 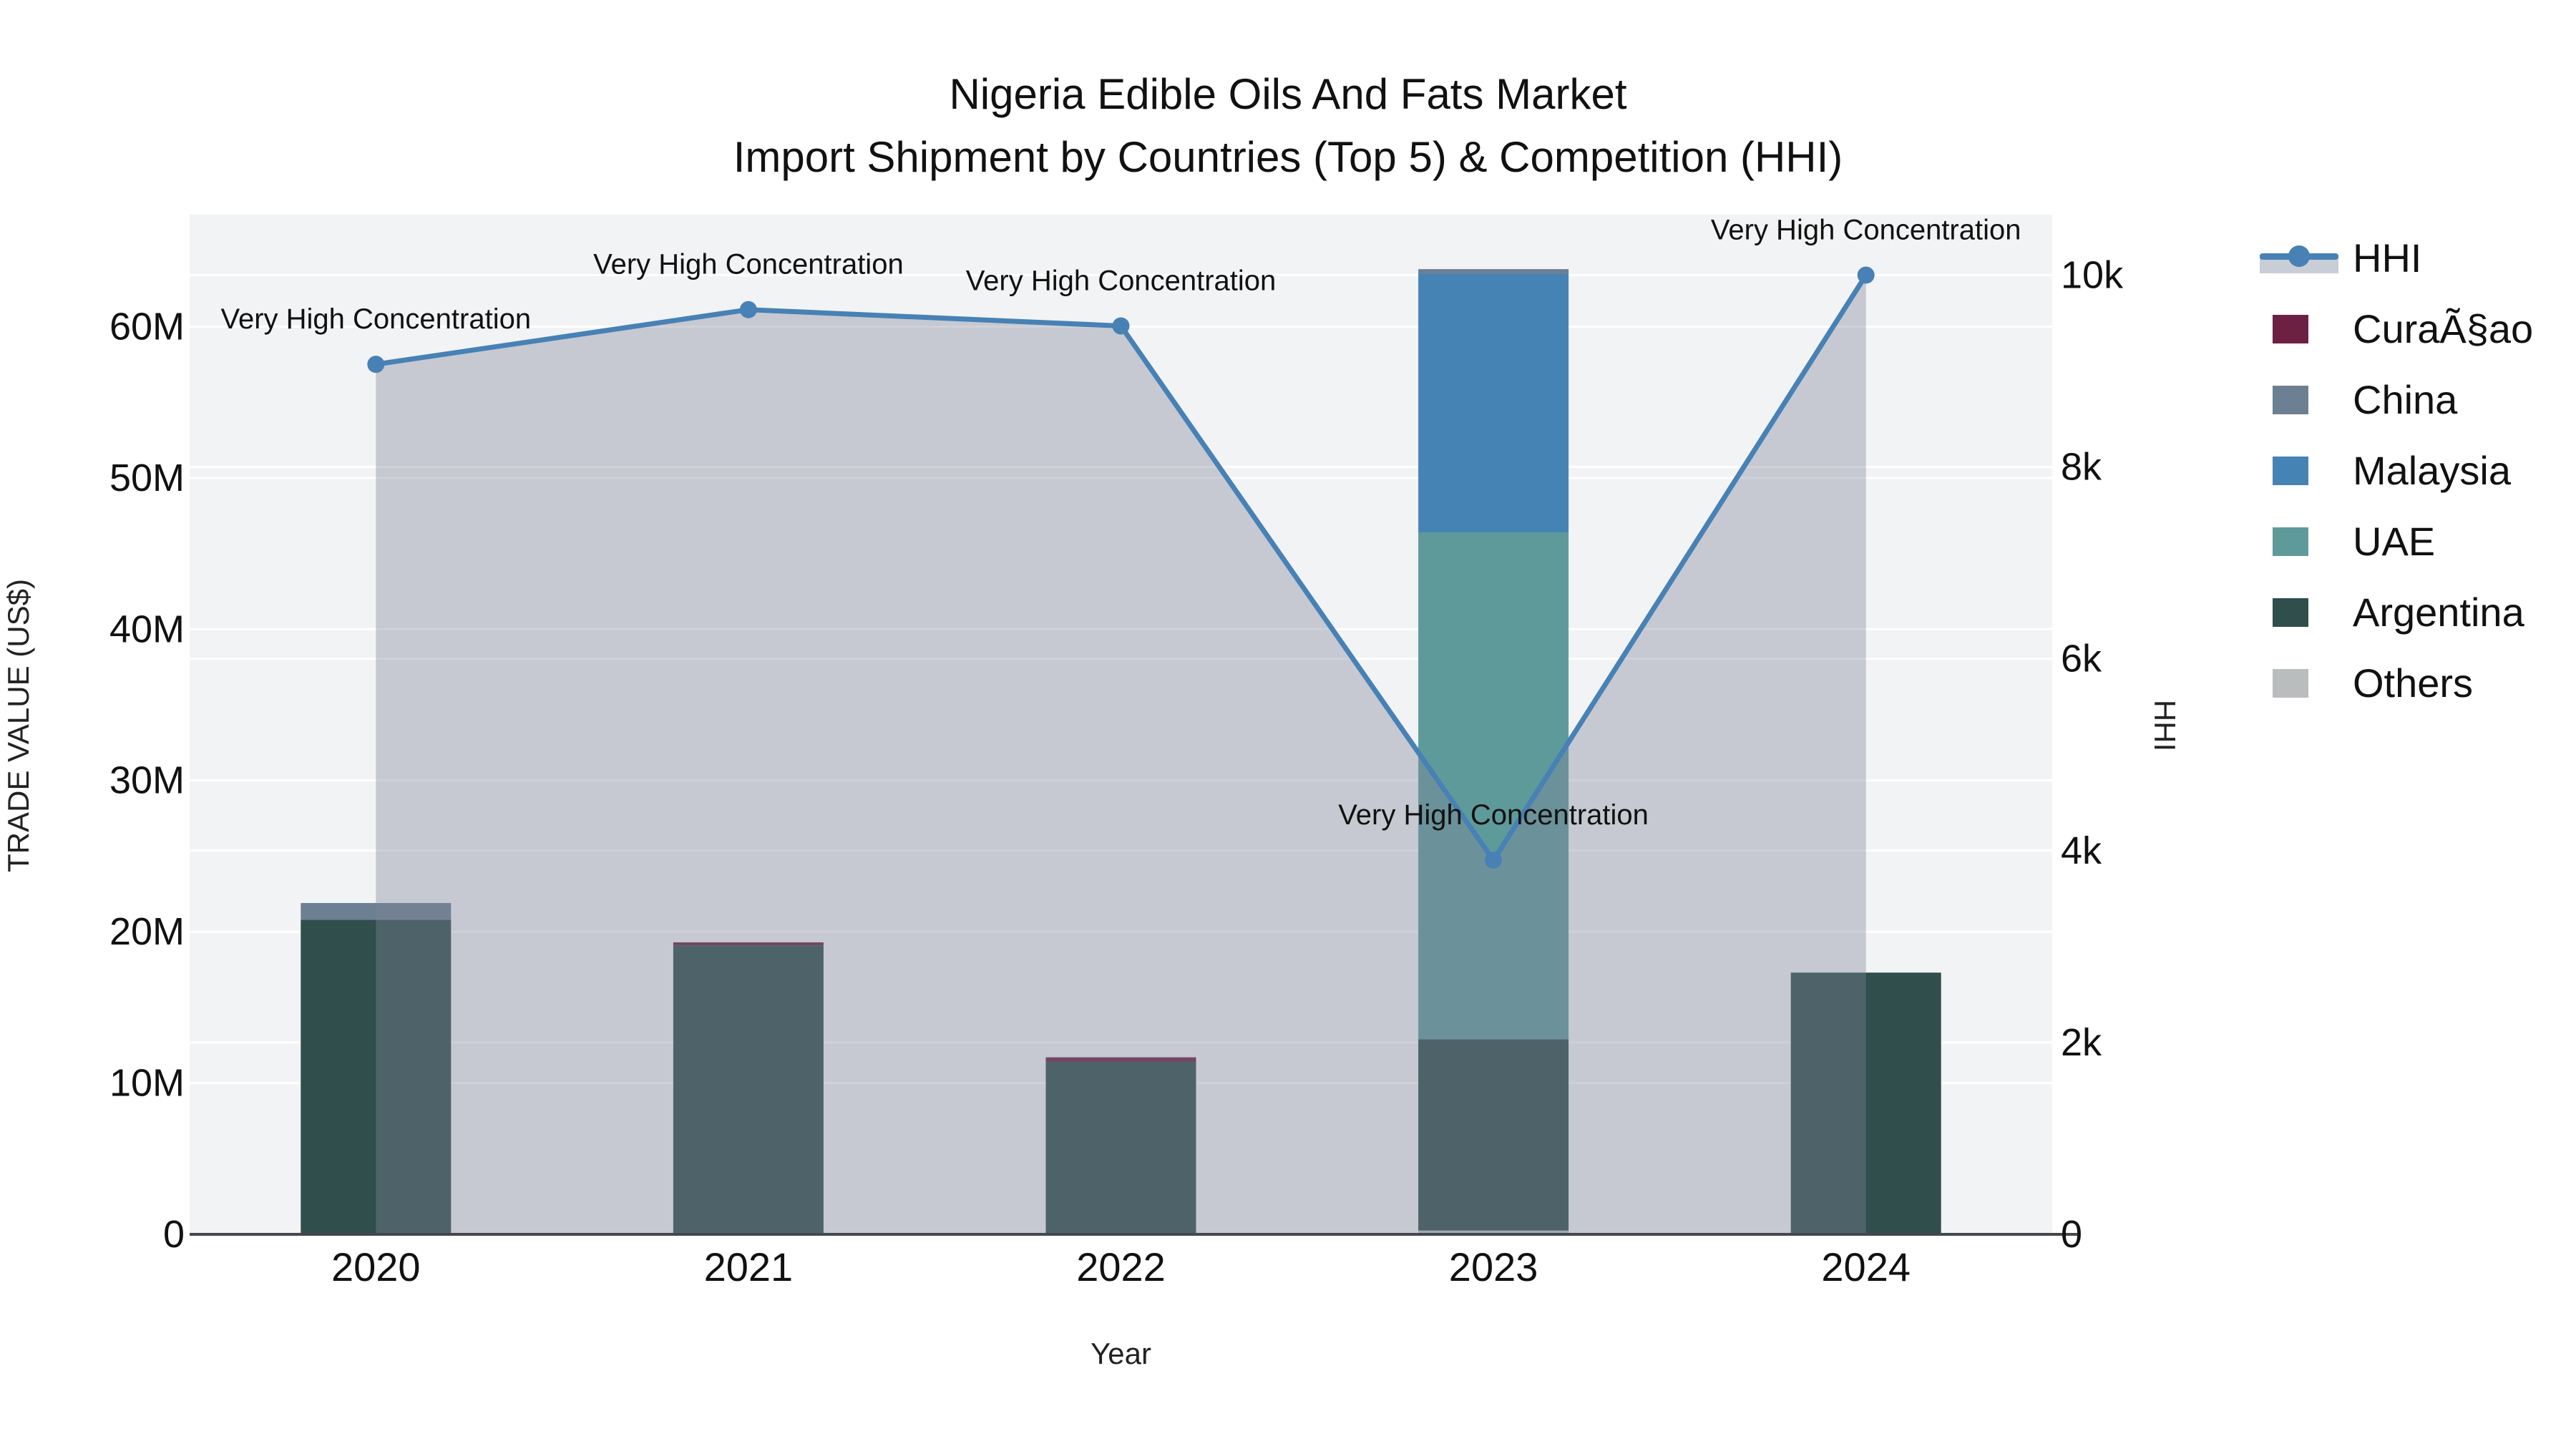 What do you see at coordinates (748, 309) in the screenshot?
I see `hhi-marker-2021` at bounding box center [748, 309].